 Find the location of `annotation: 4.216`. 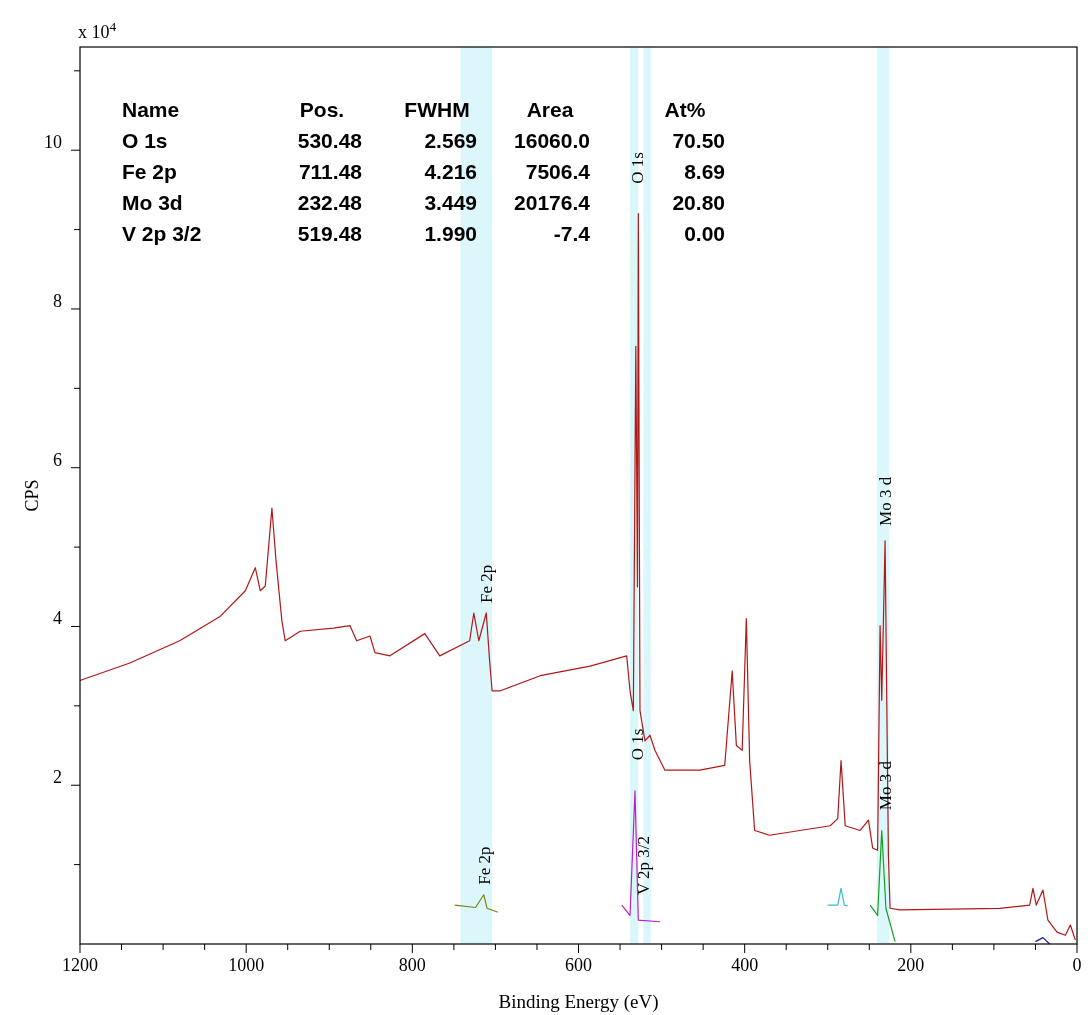

annotation: 4.216 is located at coordinates (450, 171).